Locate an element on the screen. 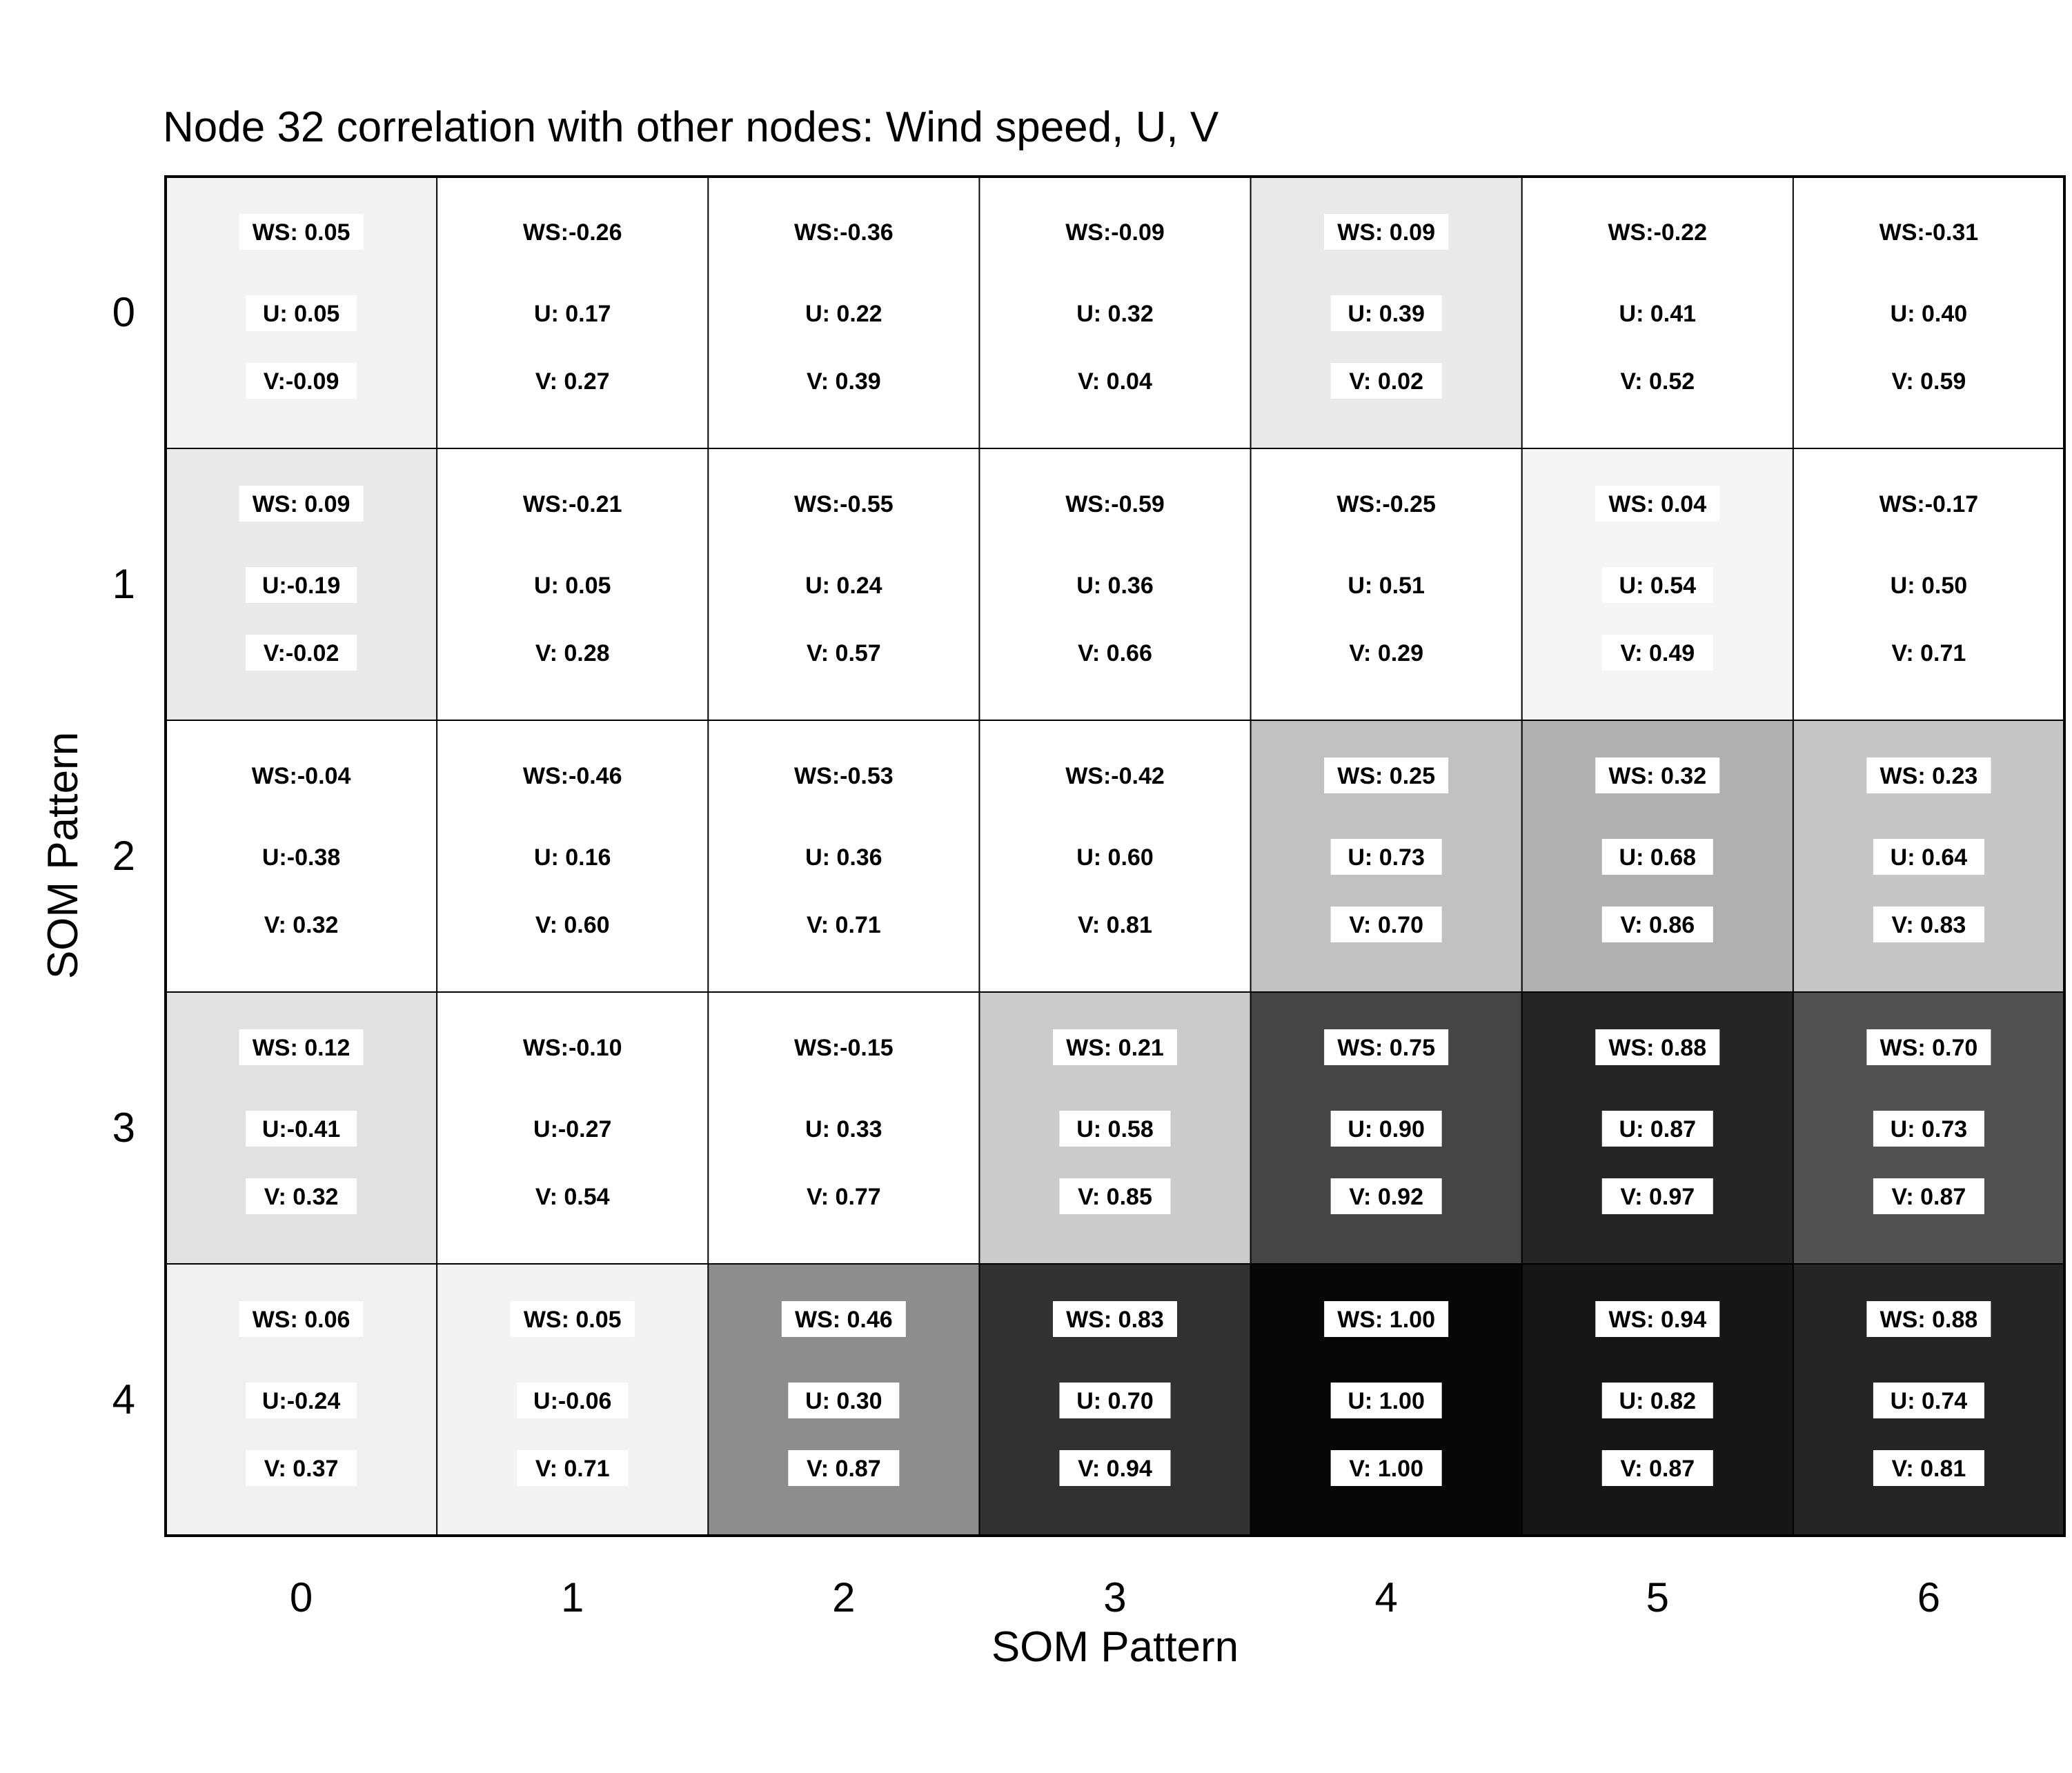 The image size is (2072, 1773). cell-label-v-r1-c4: V: 0.29 is located at coordinates (1386, 653).